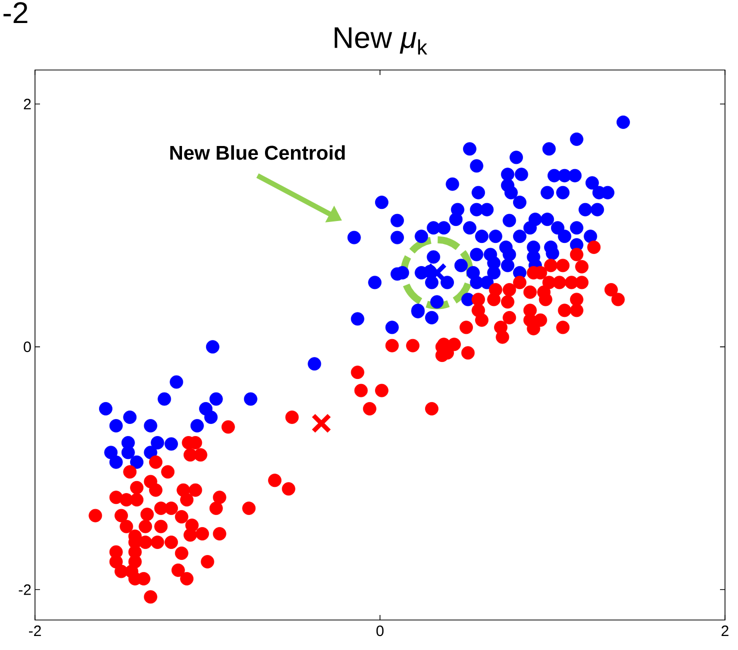 The image size is (738, 650). Describe the element at coordinates (27, 347) in the screenshot. I see `y-tick-label: 0` at that location.